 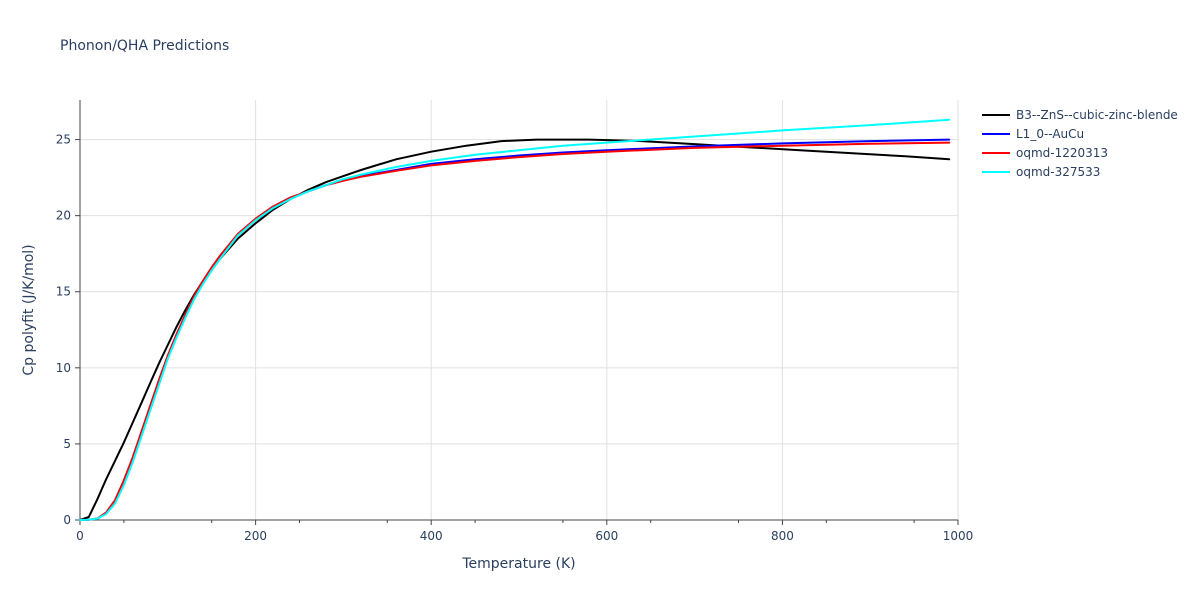 I want to click on legend-label: oqmd-1220313, so click(x=1062, y=153).